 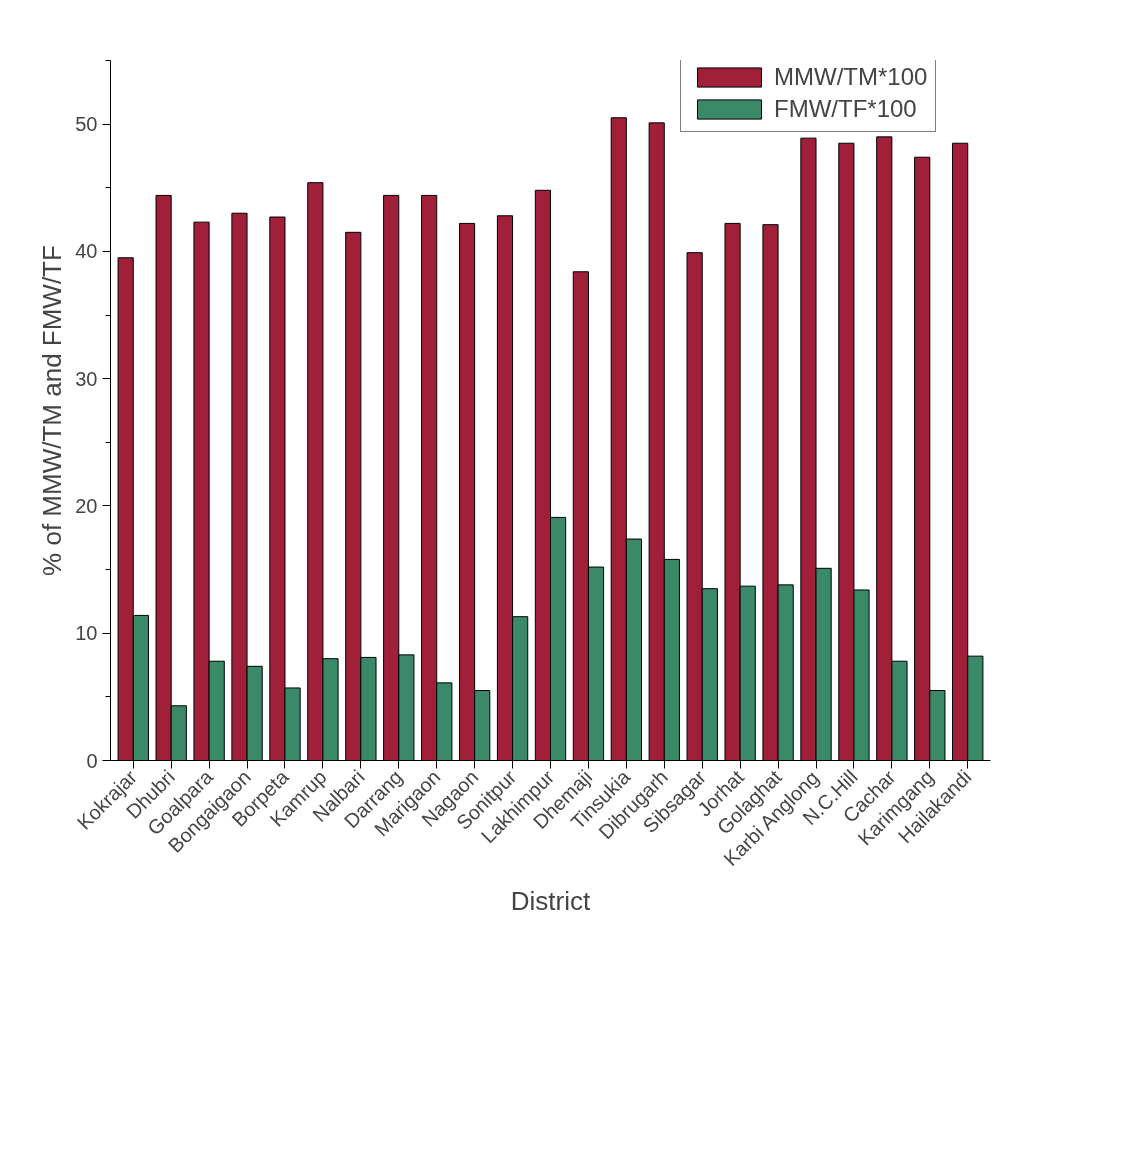 What do you see at coordinates (92, 760) in the screenshot?
I see `y-tick-label: 0` at bounding box center [92, 760].